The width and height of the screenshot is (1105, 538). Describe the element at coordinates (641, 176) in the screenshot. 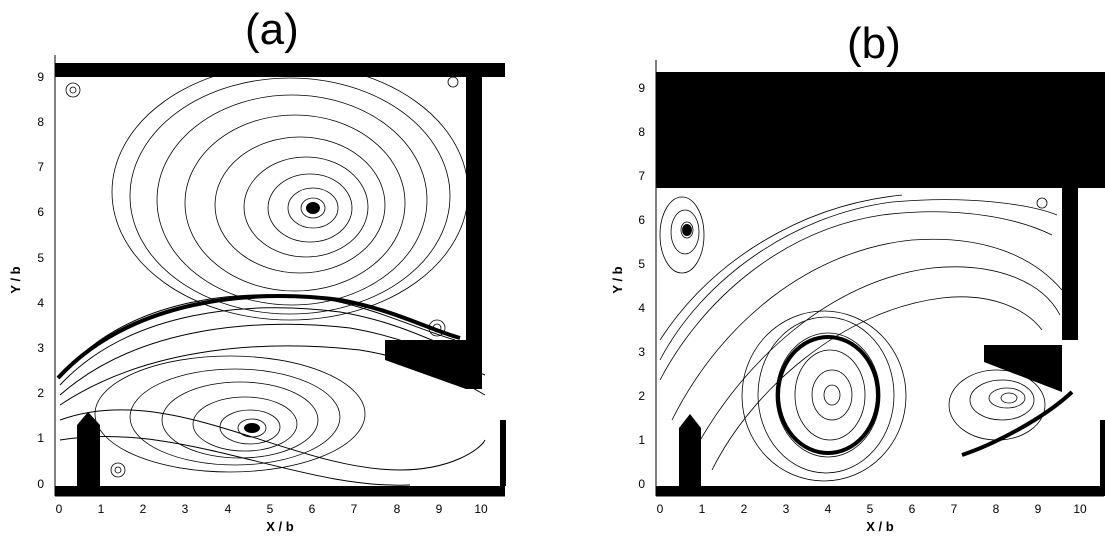

I see `panel-b-y-tick: 7` at that location.